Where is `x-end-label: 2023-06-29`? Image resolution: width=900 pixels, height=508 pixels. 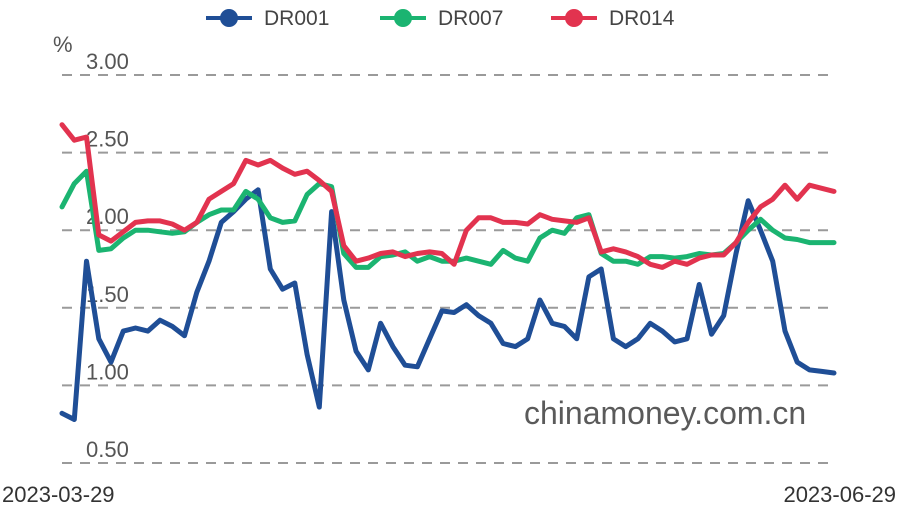
x-end-label: 2023-06-29 is located at coordinates (839, 494).